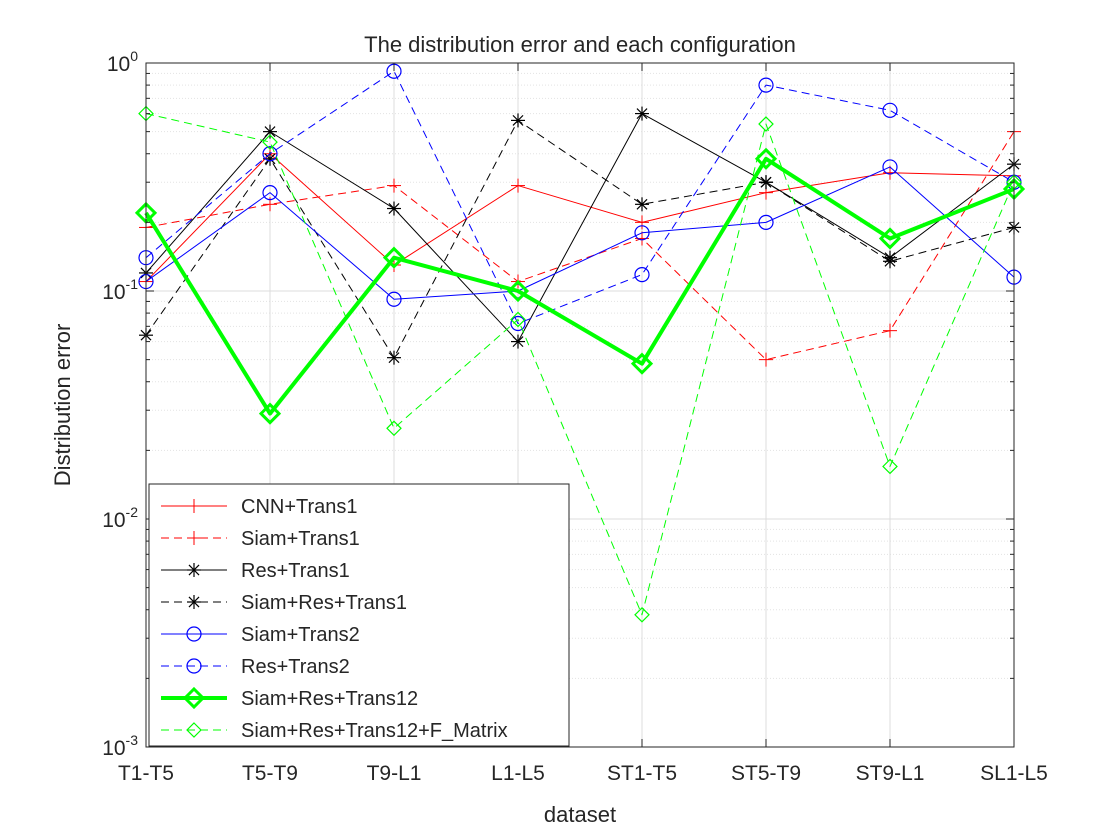 This screenshot has width=1120, height=840. Describe the element at coordinates (642, 773) in the screenshot. I see `x-tick-label: ST1-T5` at that location.